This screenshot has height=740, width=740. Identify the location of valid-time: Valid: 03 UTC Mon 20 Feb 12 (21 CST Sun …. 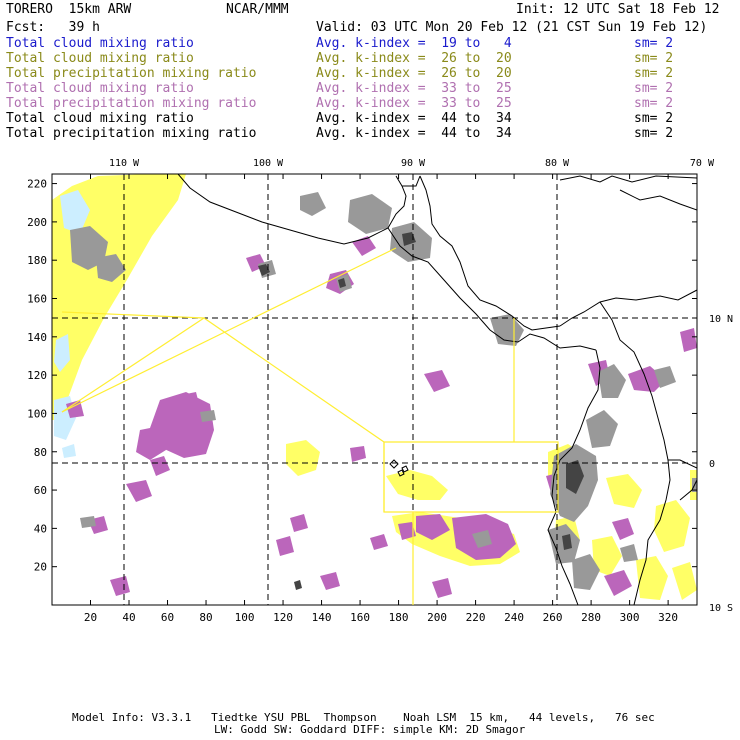
(512, 27).